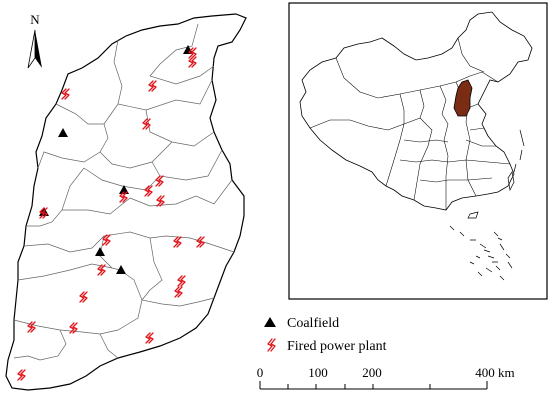 Image resolution: width=550 pixels, height=407 pixels. What do you see at coordinates (260, 372) in the screenshot?
I see `scale-tick-label: 0` at bounding box center [260, 372].